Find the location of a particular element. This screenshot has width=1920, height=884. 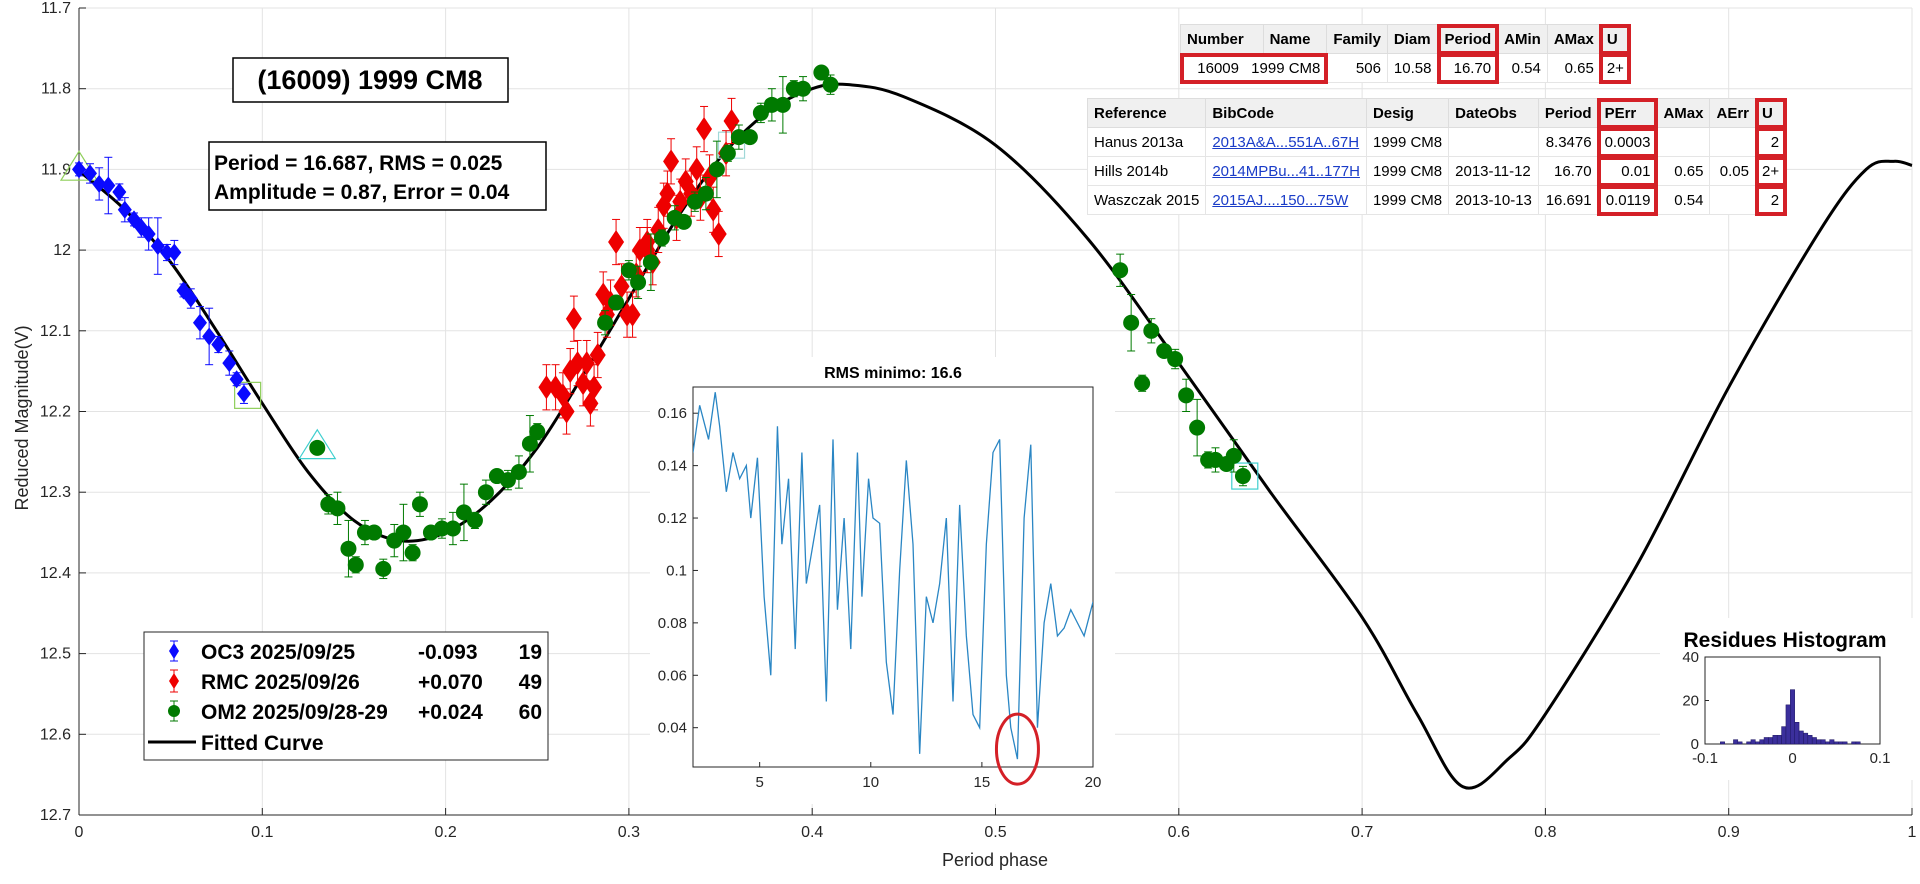

rms-y-tick-label: 0.04 is located at coordinates (672, 728).